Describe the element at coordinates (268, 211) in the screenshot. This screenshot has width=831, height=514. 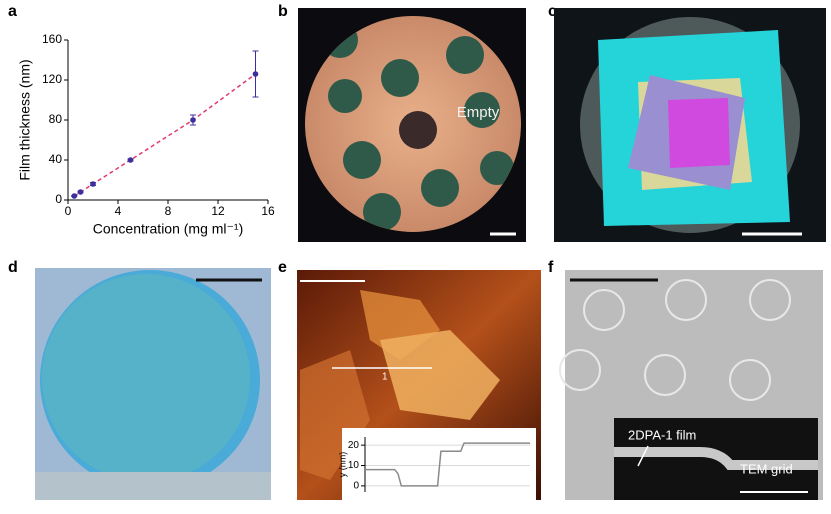
I see `x-tick-label: 16` at that location.